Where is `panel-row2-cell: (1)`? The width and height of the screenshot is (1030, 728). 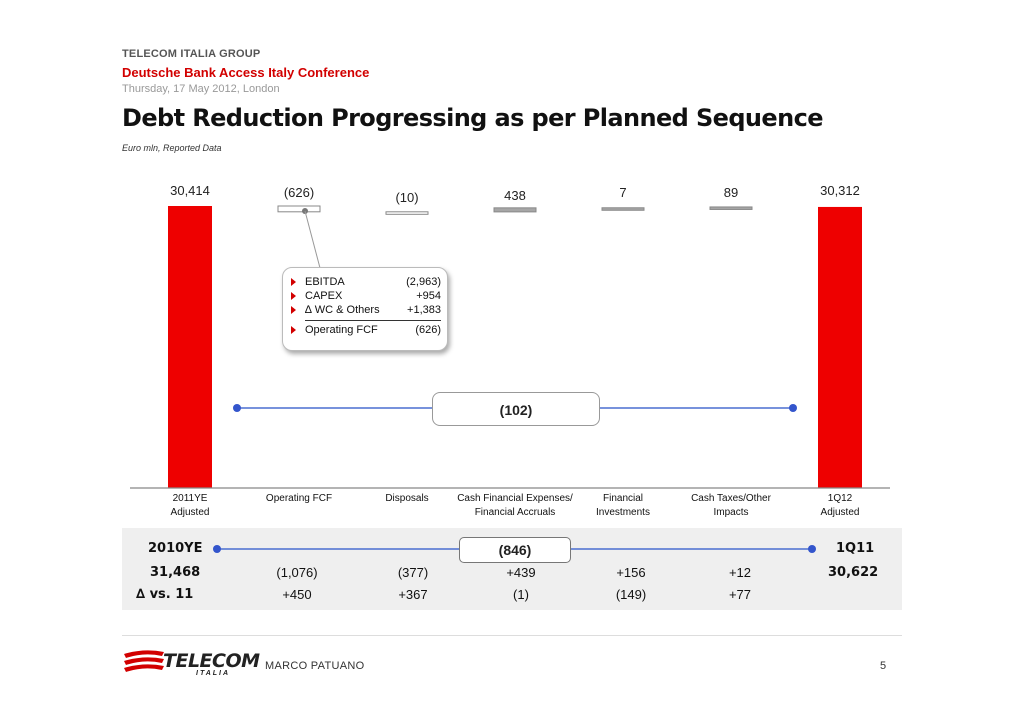 panel-row2-cell: (1) is located at coordinates (521, 594).